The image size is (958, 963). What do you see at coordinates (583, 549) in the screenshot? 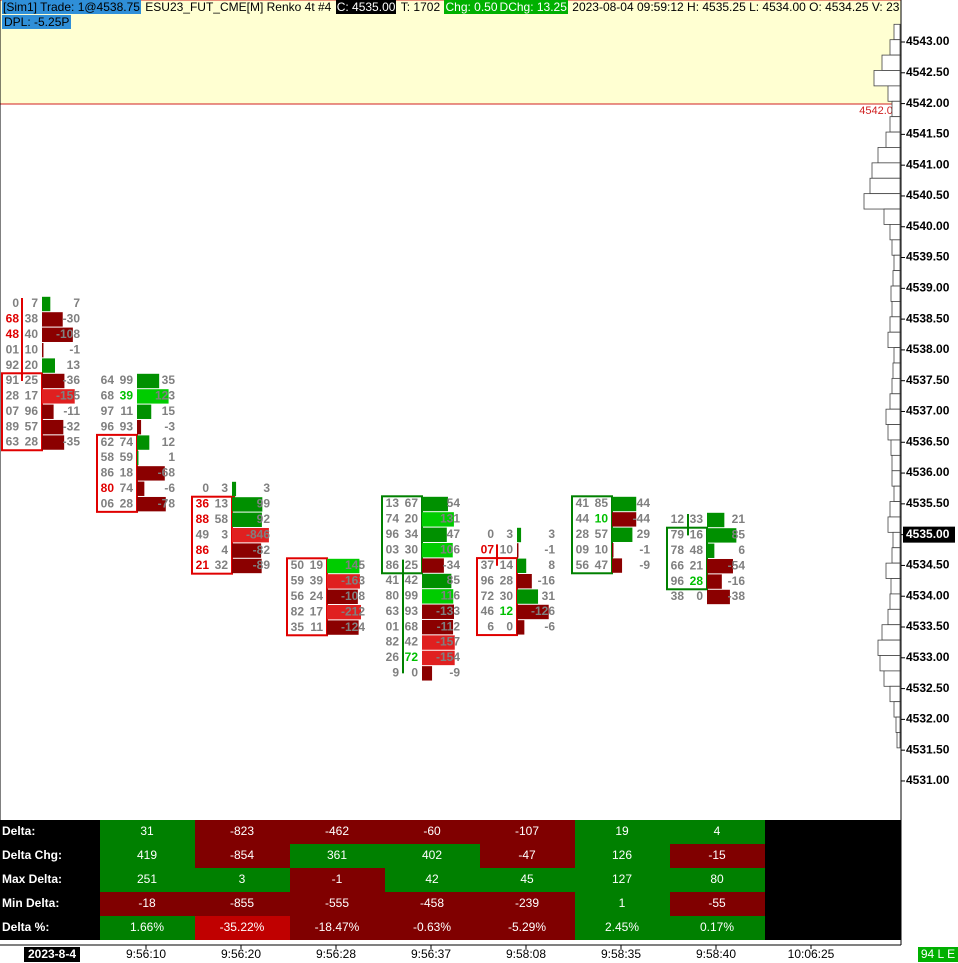
I see `bid: 09` at bounding box center [583, 549].